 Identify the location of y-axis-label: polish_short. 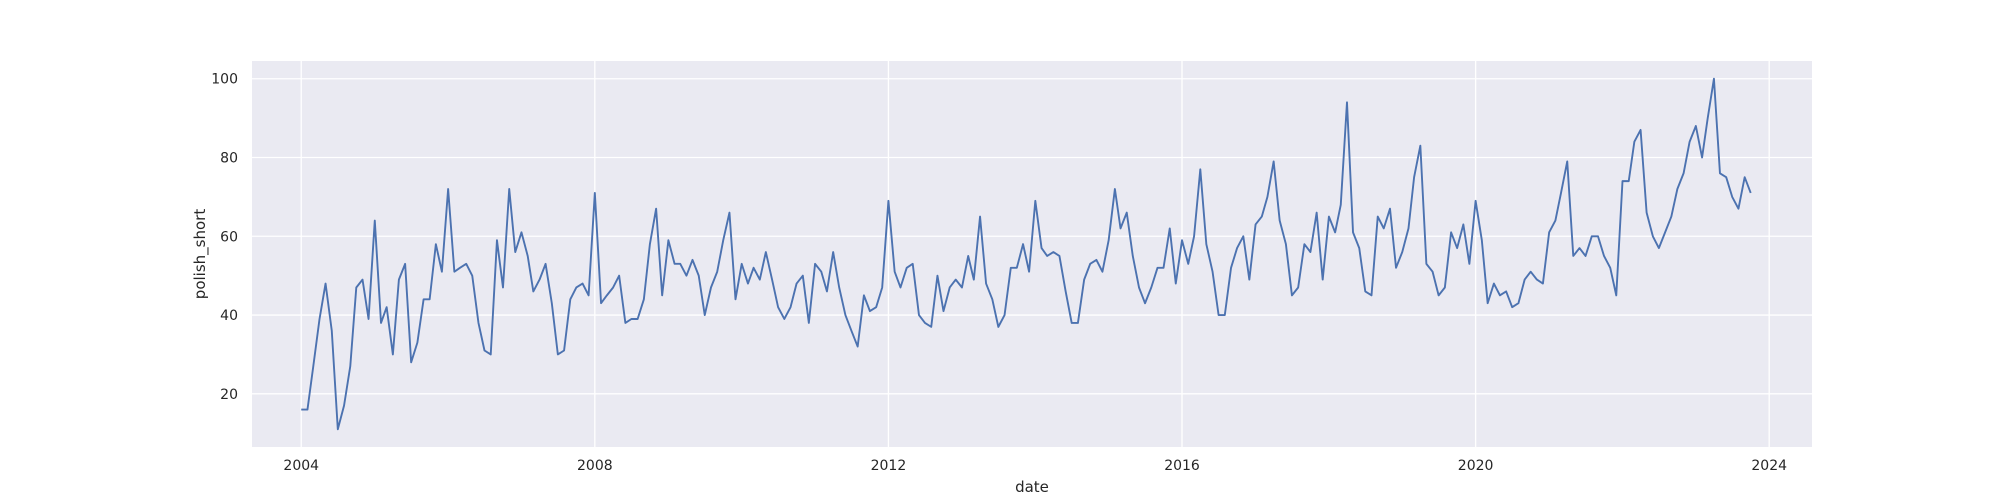
(200, 254).